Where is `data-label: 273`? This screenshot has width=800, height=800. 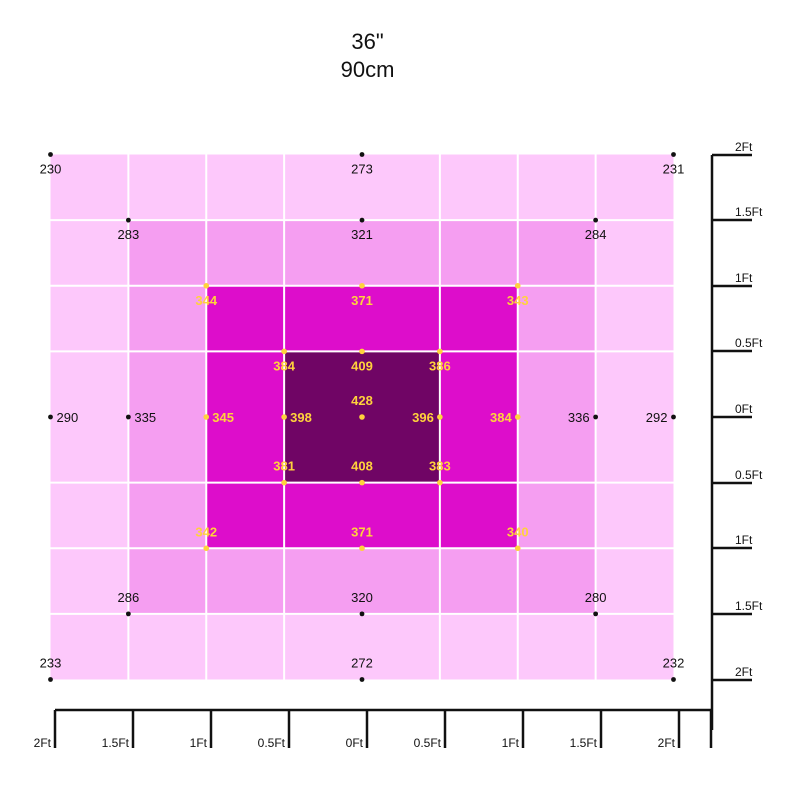 data-label: 273 is located at coordinates (362, 169).